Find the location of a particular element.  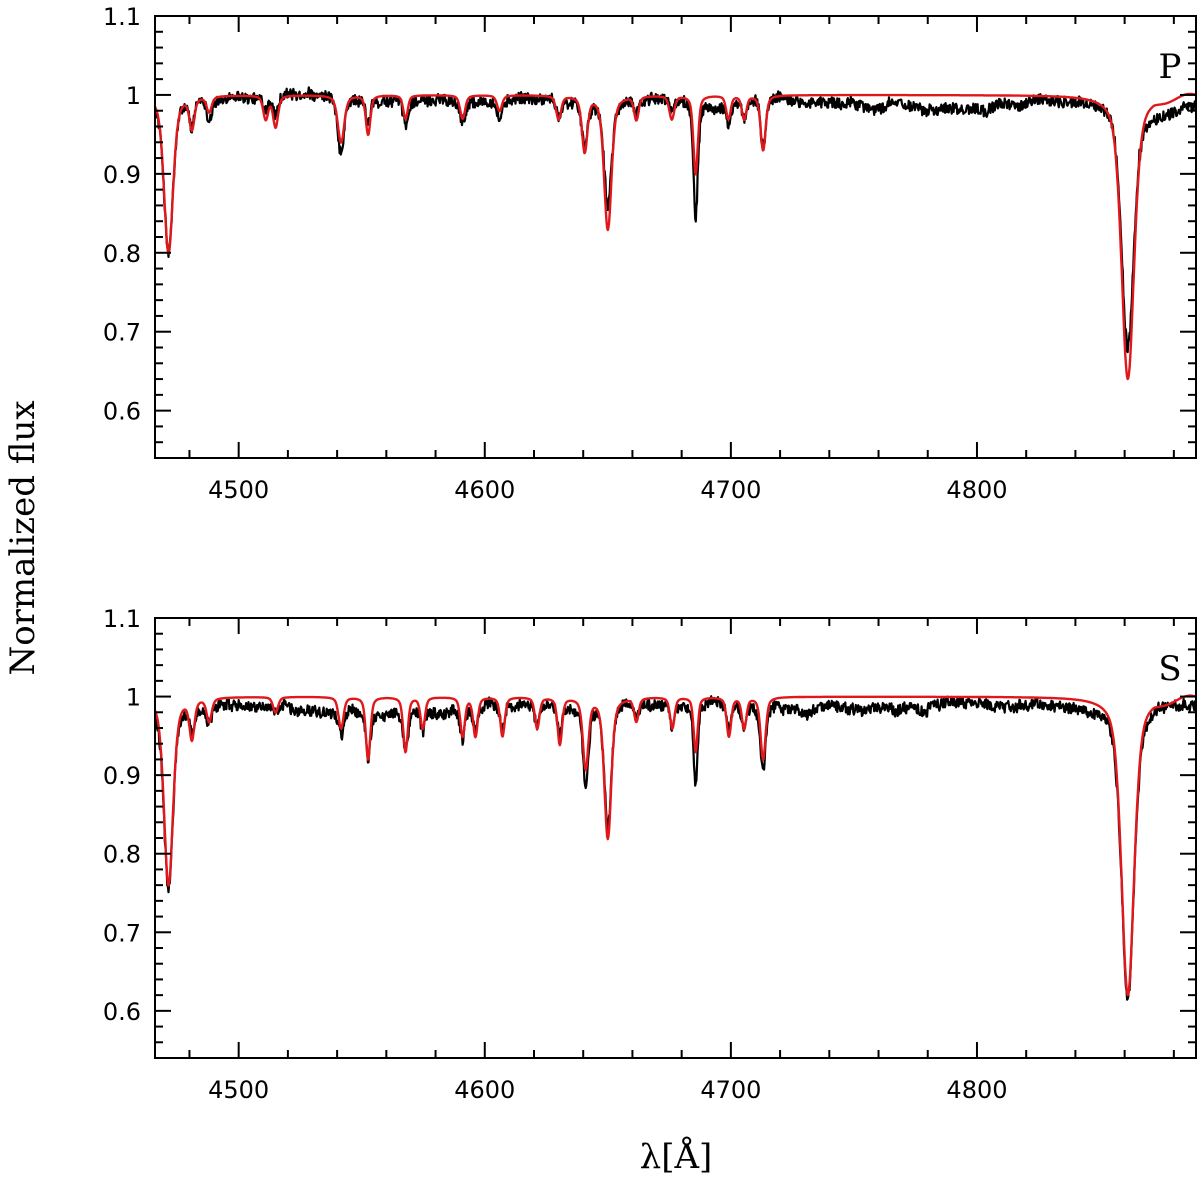

y-axis-title: Normalized flux is located at coordinates (23, 537).